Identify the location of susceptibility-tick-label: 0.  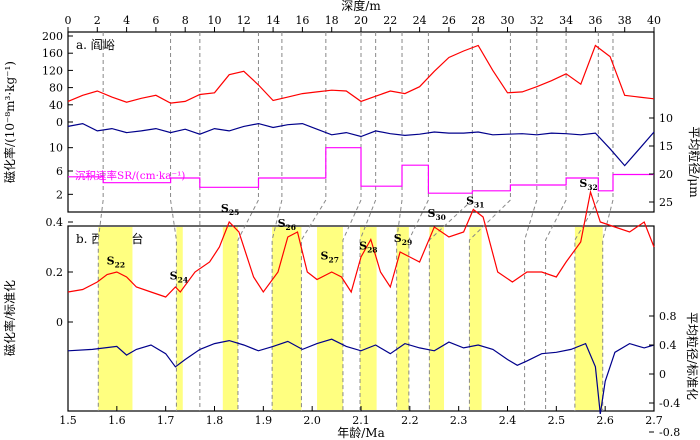
(59, 122).